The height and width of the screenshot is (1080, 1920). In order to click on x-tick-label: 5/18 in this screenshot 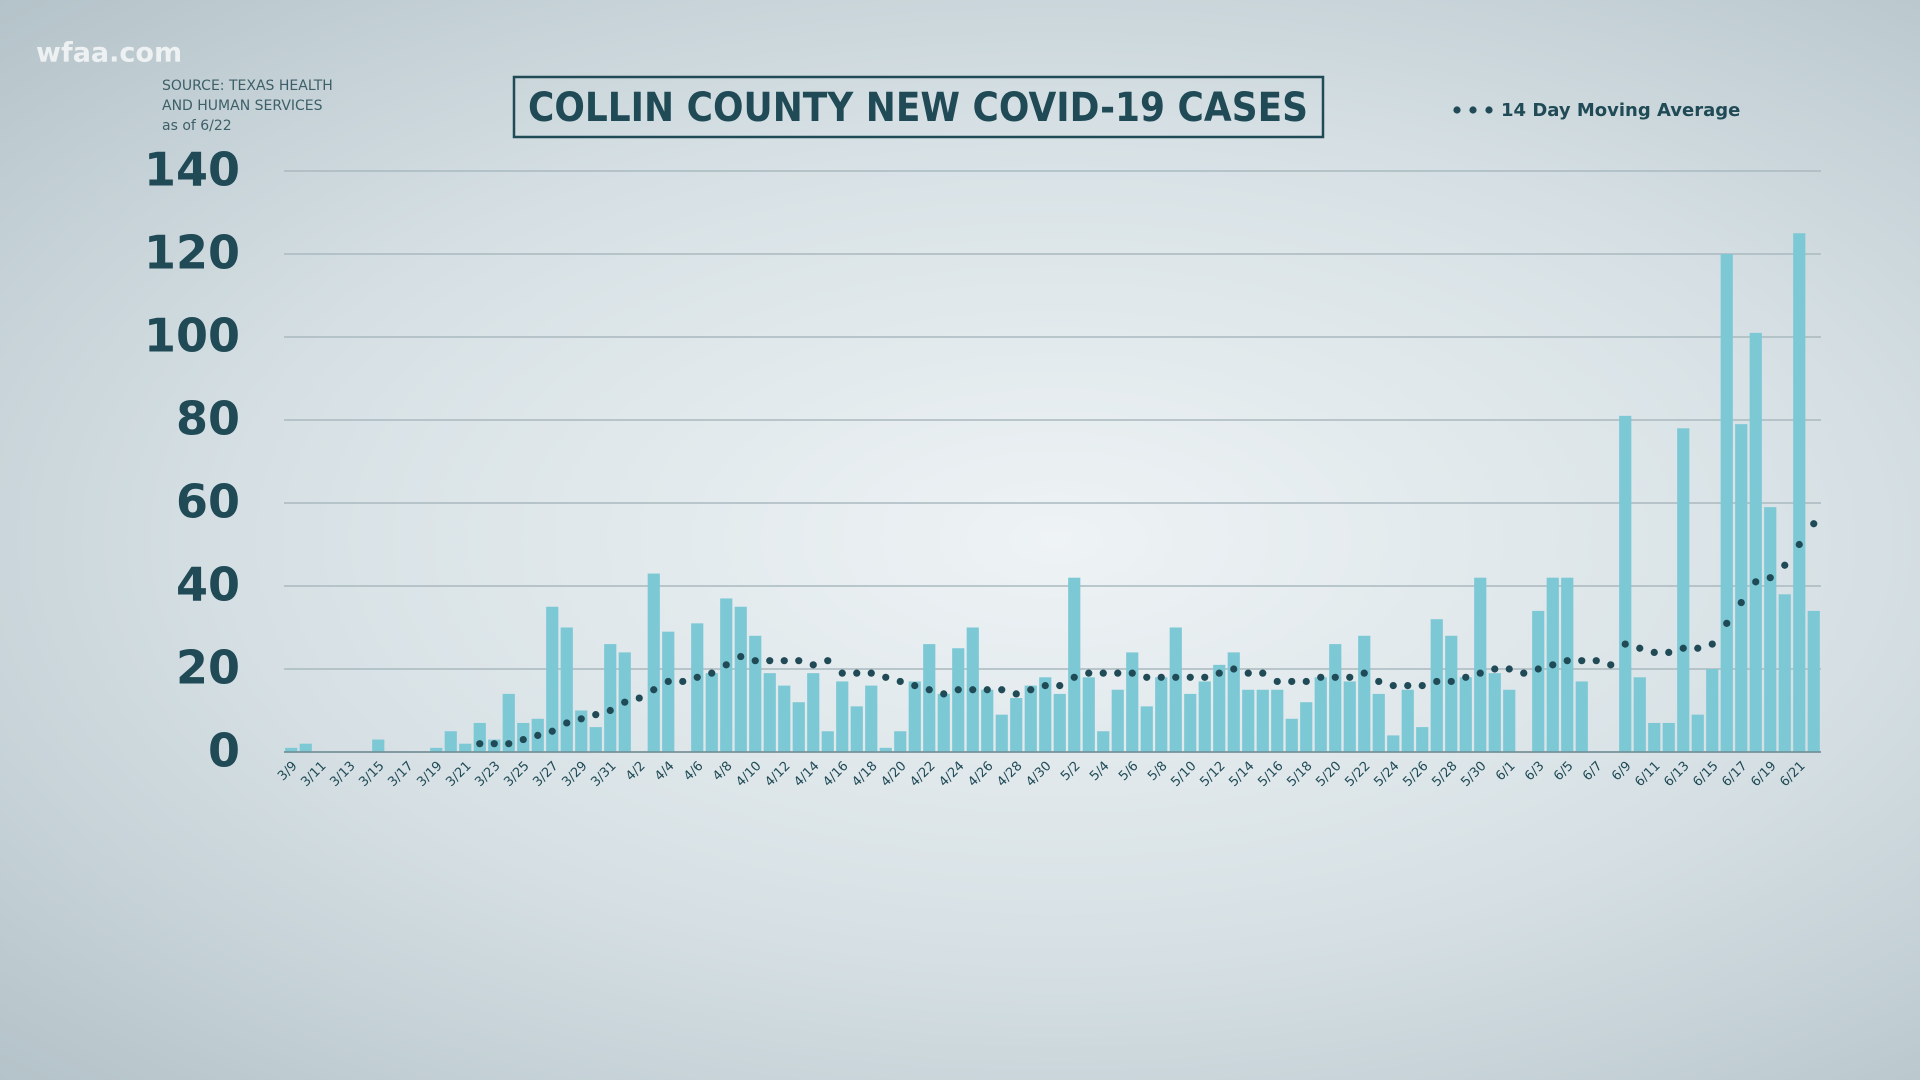, I will do `click(1299, 774)`.